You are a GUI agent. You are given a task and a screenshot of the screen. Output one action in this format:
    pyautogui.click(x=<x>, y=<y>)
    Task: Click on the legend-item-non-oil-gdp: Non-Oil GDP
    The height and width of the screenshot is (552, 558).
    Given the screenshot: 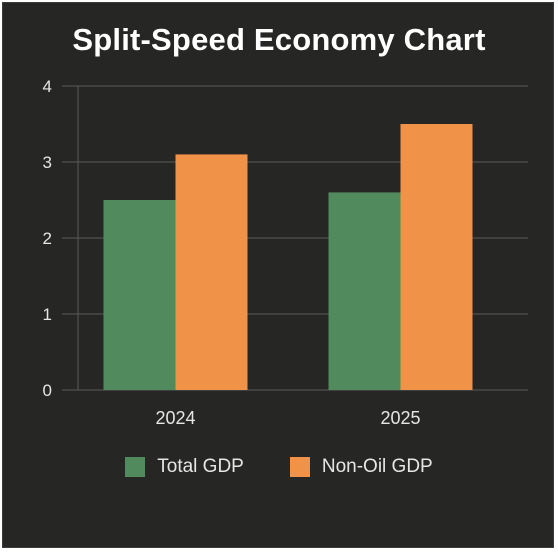 What is the action you would take?
    pyautogui.click(x=361, y=467)
    